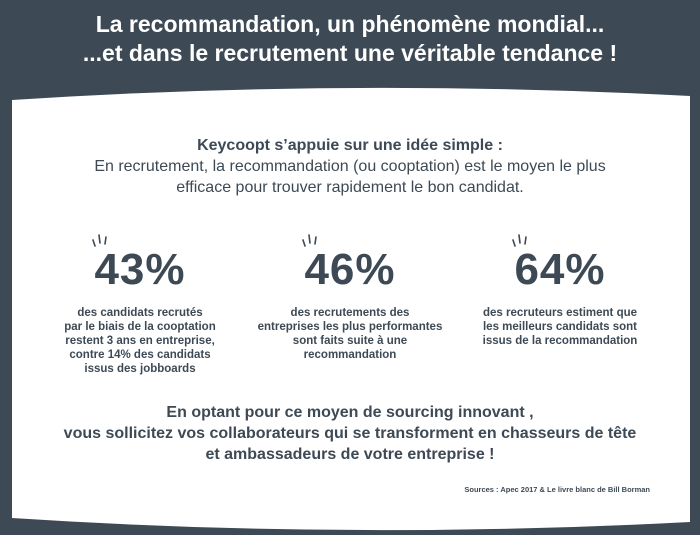 The width and height of the screenshot is (700, 535). I want to click on stat-desc-line: des recrutements des, so click(350, 313).